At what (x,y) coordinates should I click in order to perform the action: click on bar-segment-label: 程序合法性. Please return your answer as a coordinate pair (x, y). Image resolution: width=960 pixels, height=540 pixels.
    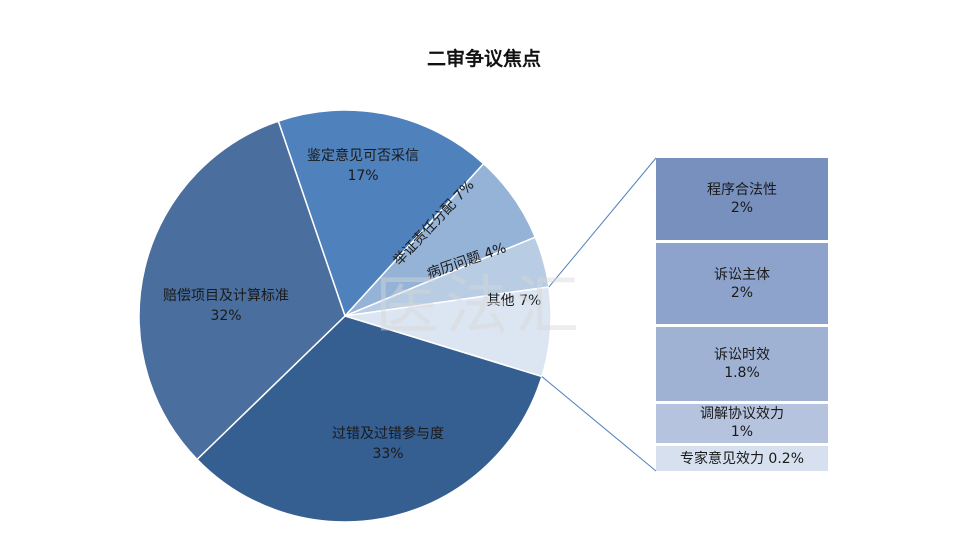
    Looking at the image, I should click on (742, 189).